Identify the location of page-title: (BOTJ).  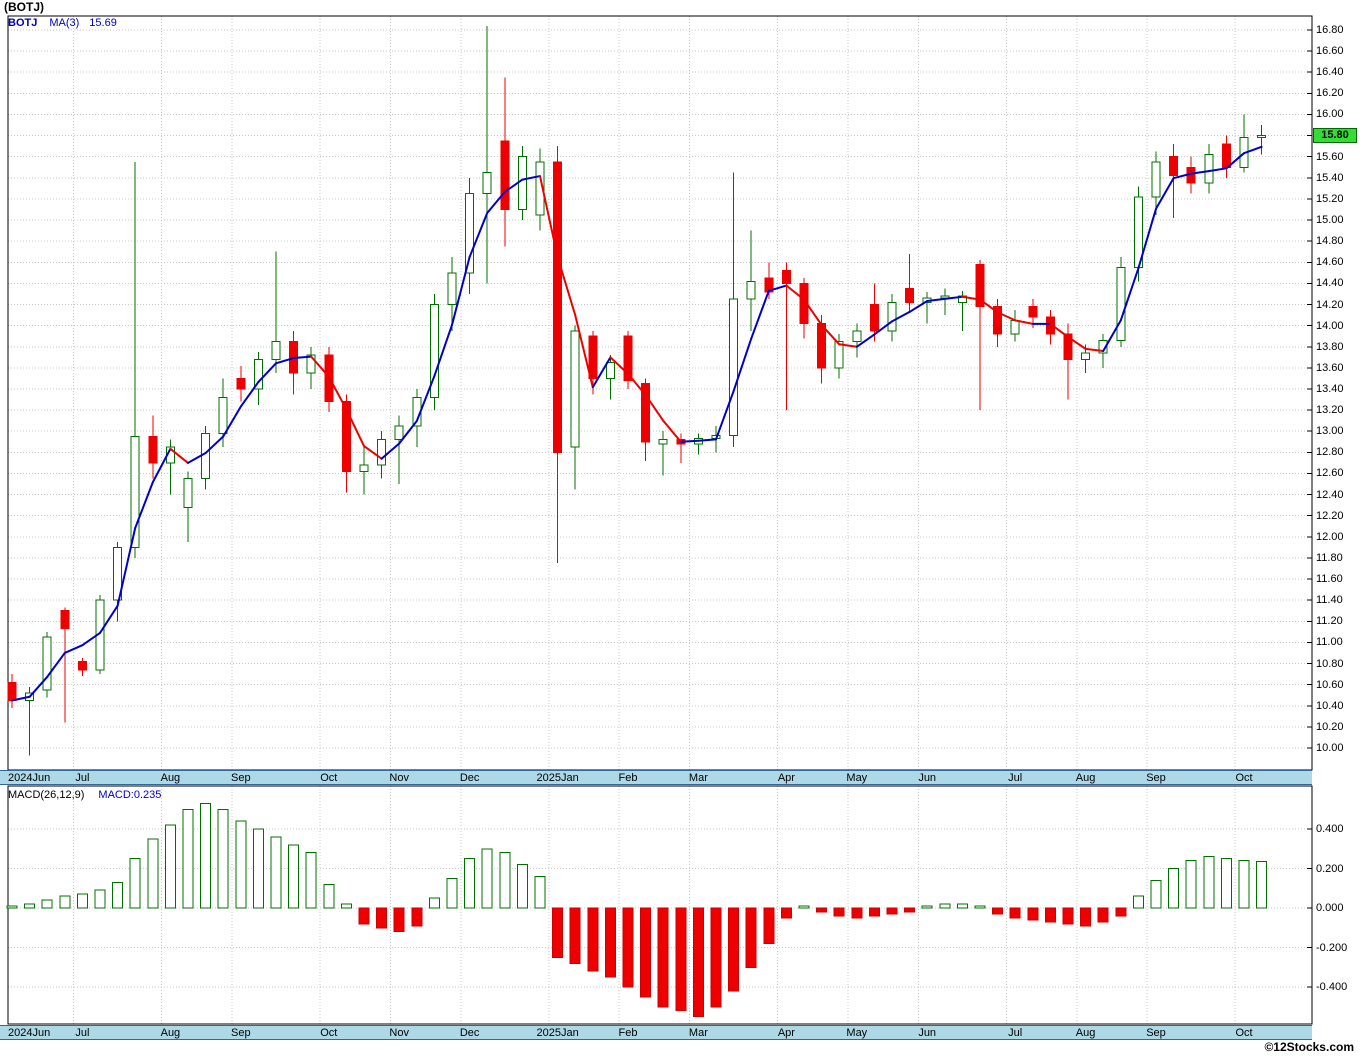
(24, 7).